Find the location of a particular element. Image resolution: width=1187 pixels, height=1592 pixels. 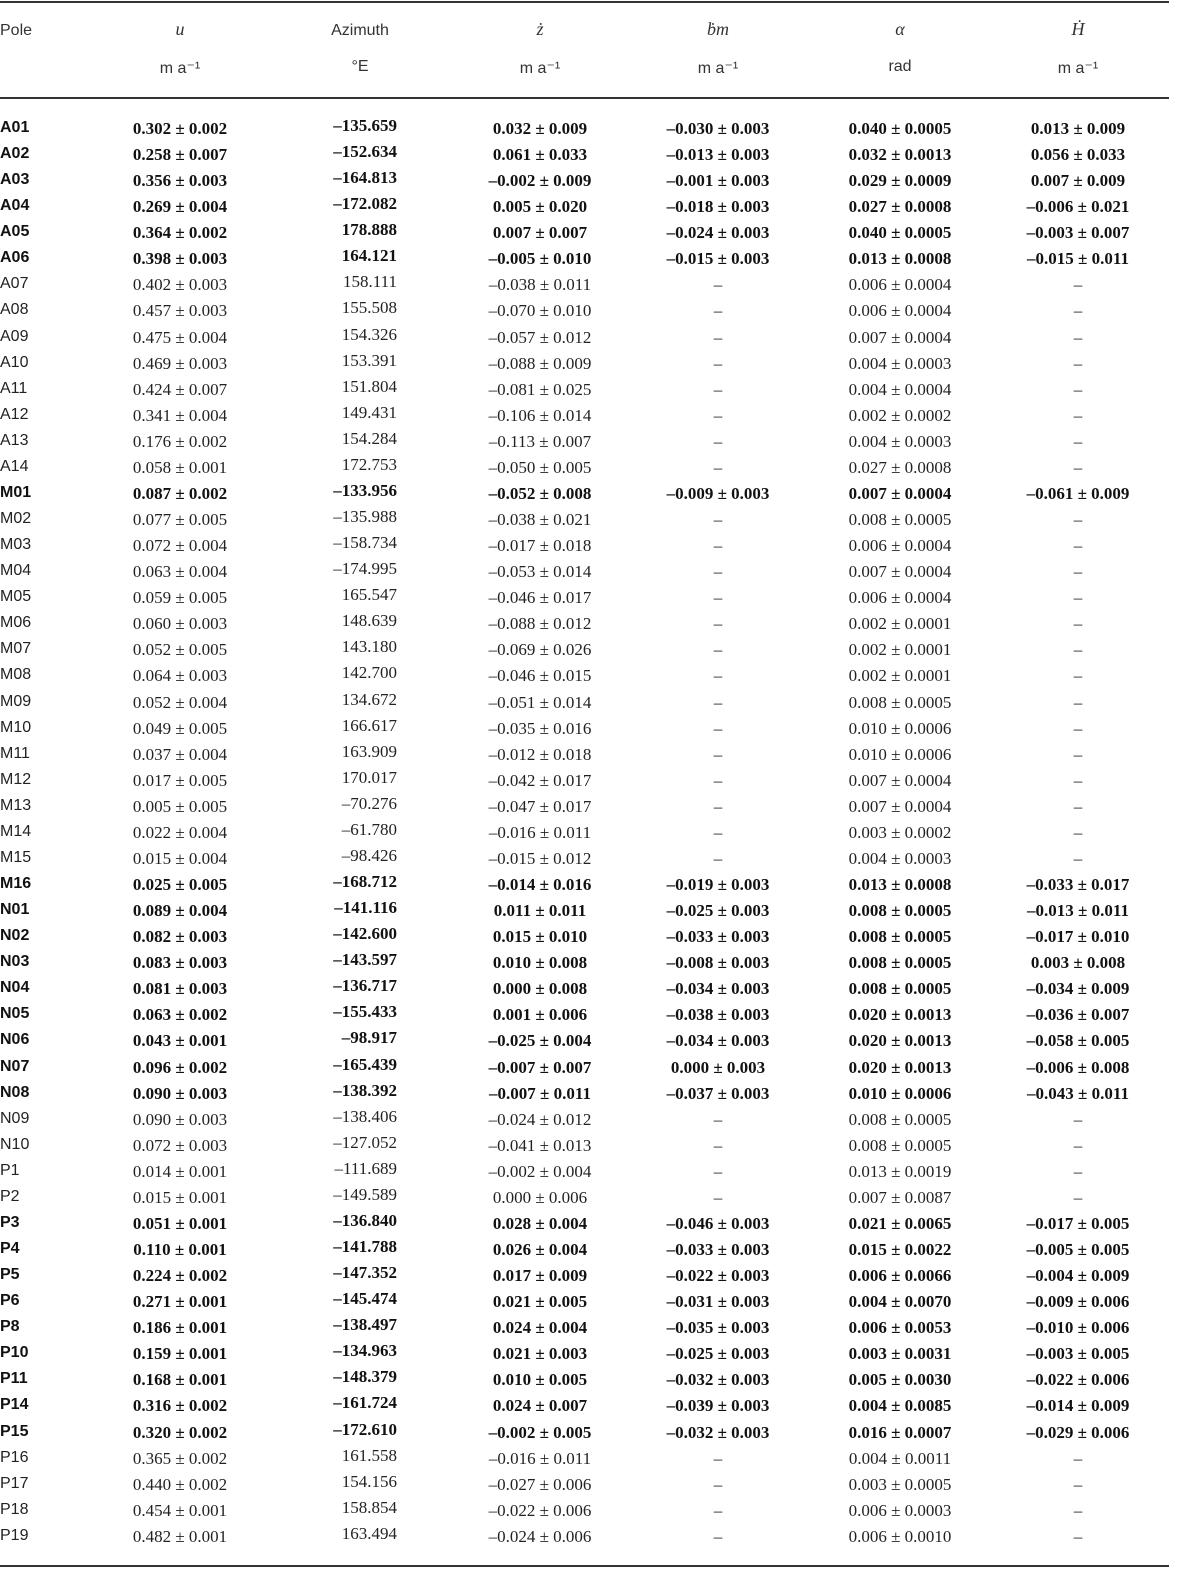

unit-alpha: rad is located at coordinates (900, 66).